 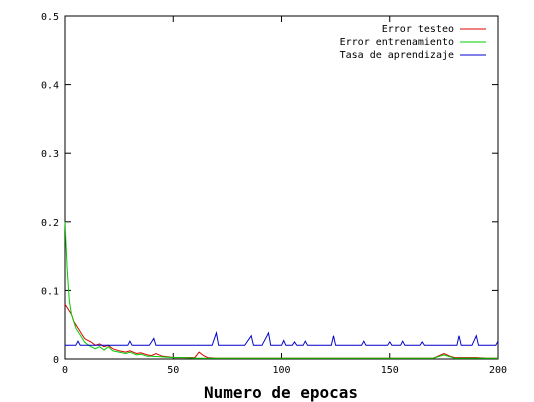 I want to click on y-tick-label: 0.5, so click(x=50, y=17).